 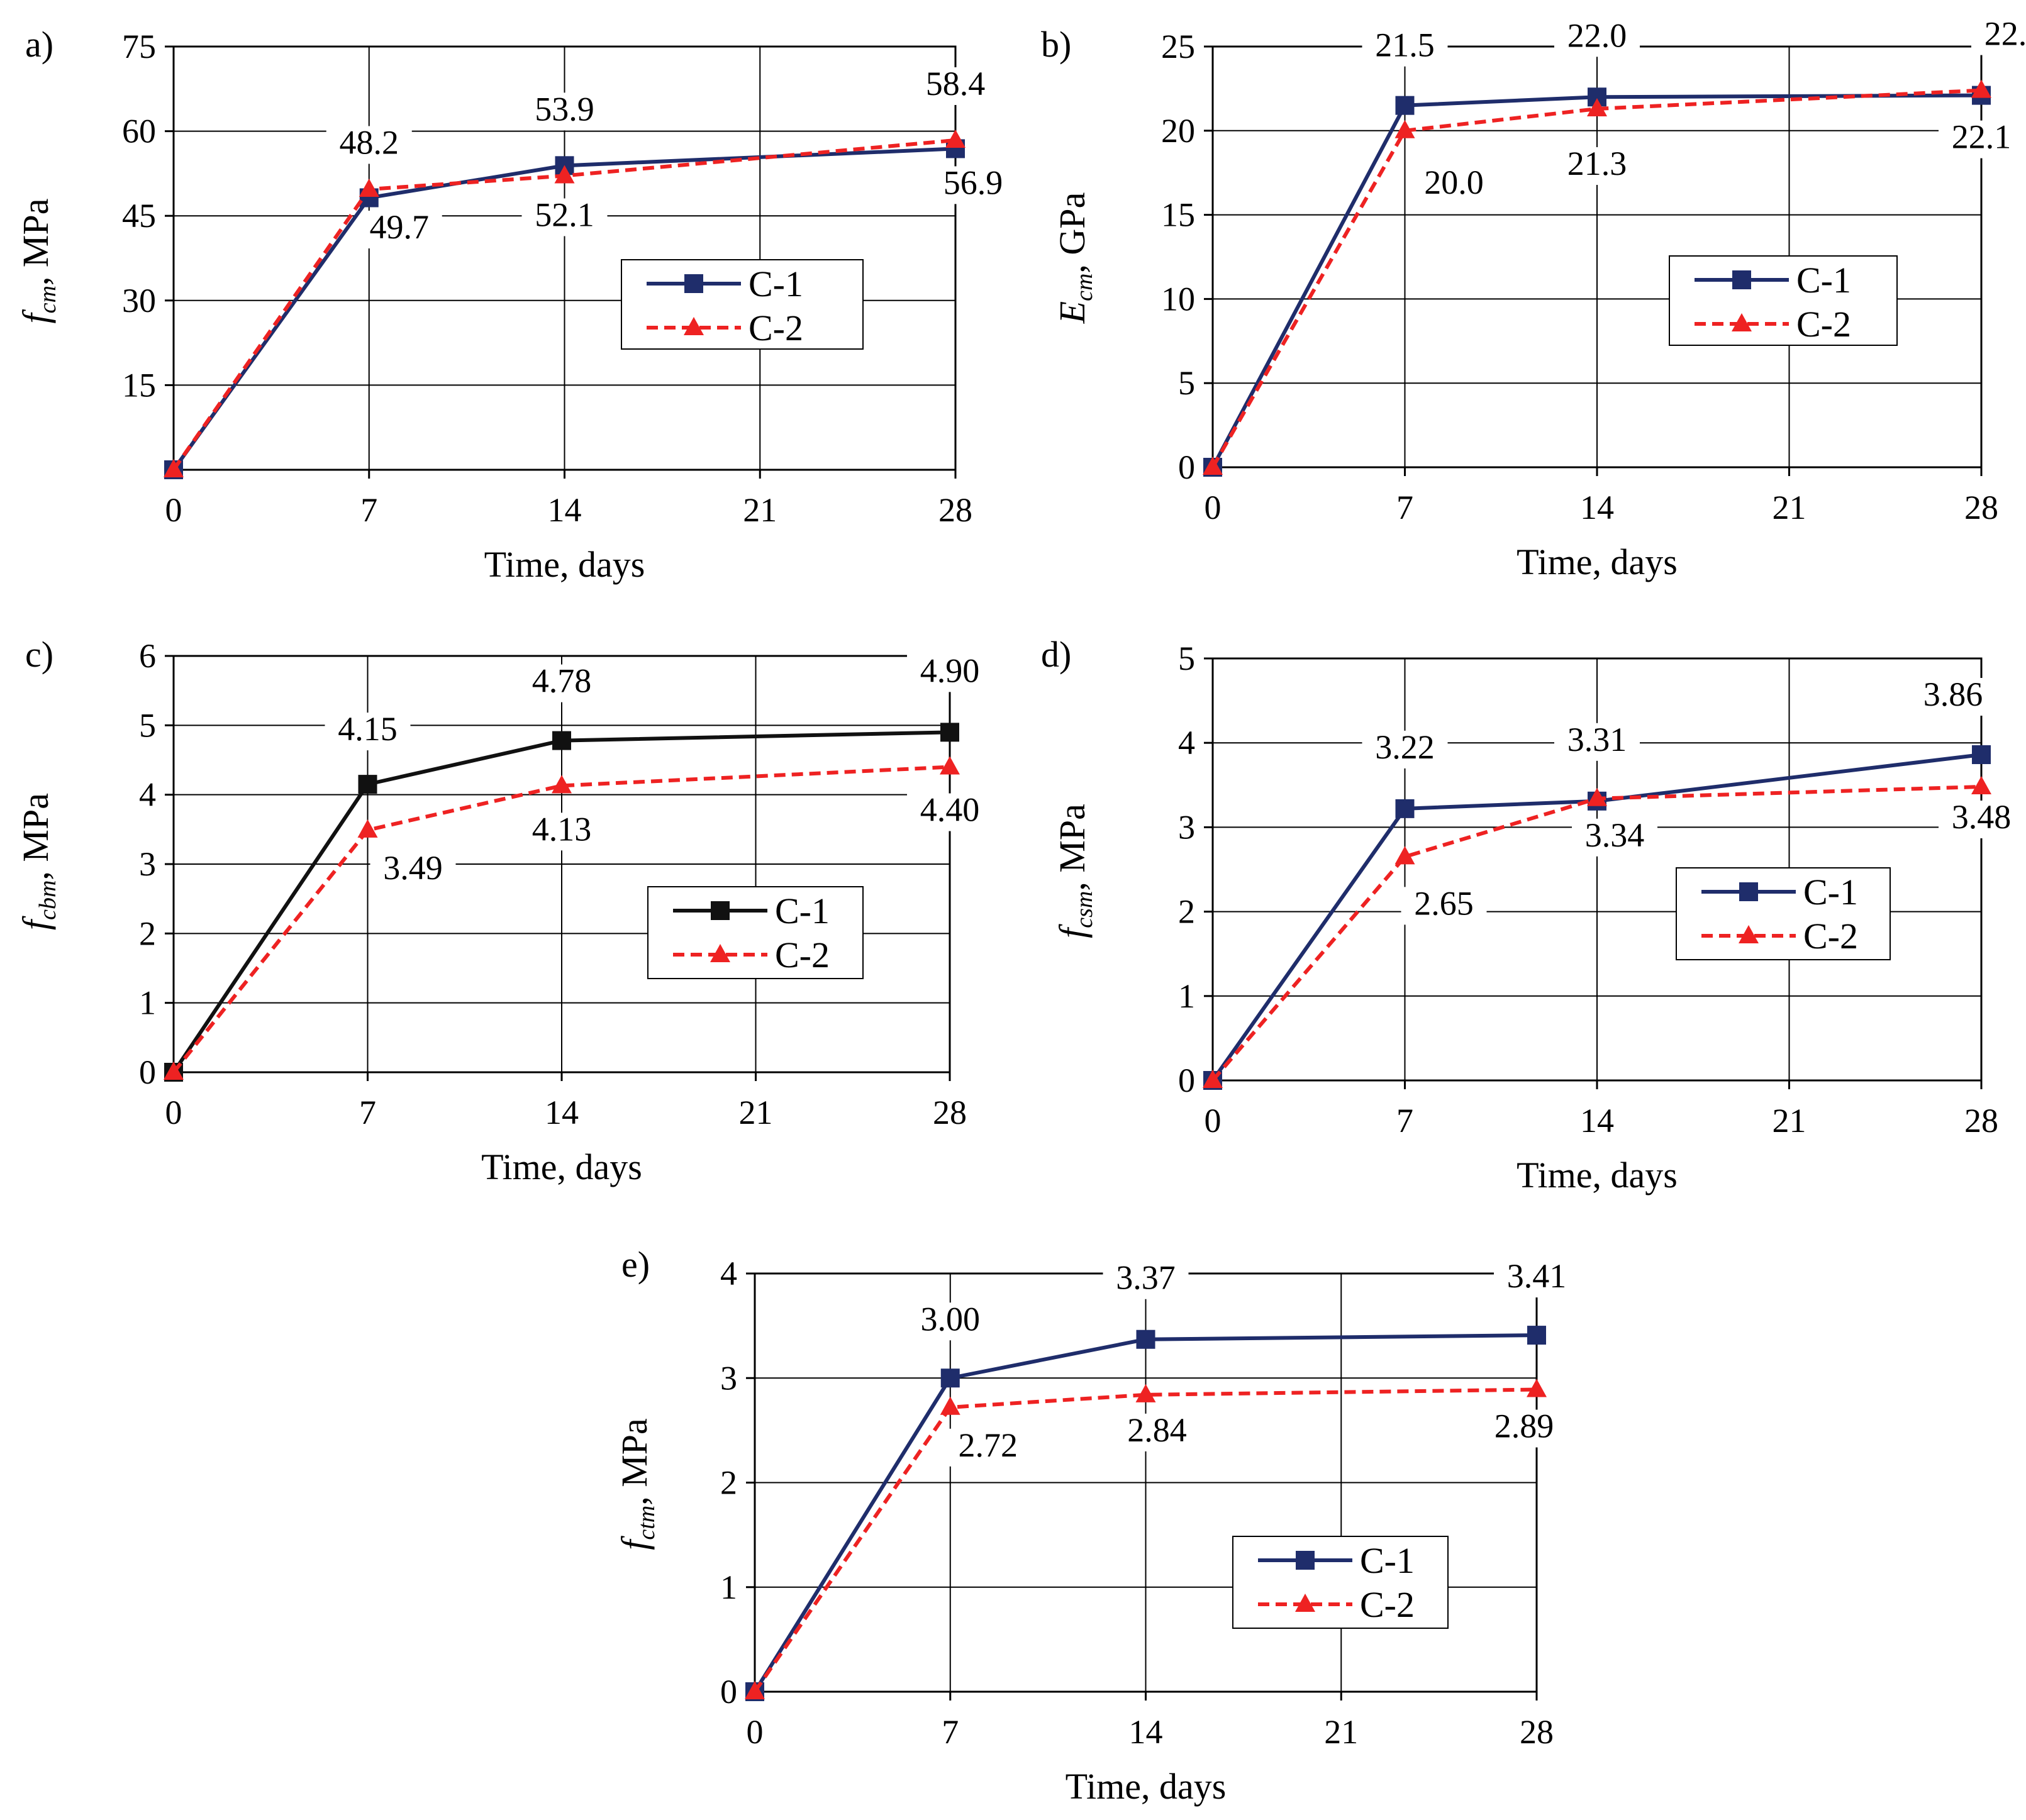 What do you see at coordinates (35, 836) in the screenshot?
I see `y-axis-unit: , MPa` at bounding box center [35, 836].